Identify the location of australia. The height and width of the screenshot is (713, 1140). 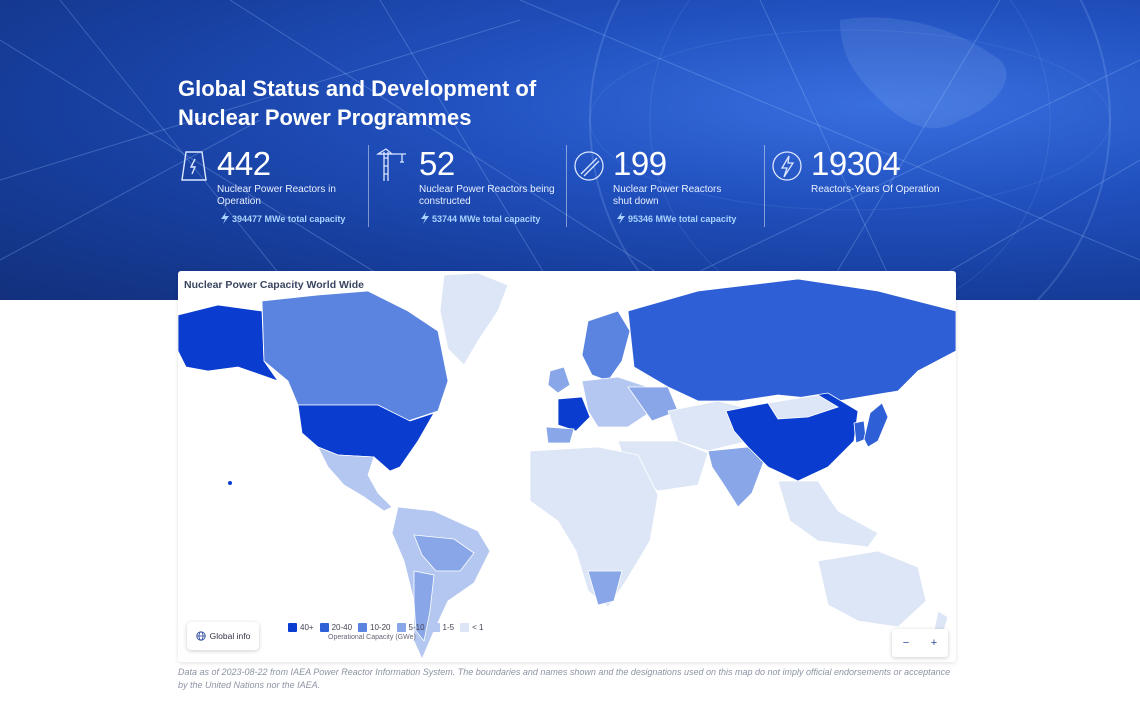
(872, 589).